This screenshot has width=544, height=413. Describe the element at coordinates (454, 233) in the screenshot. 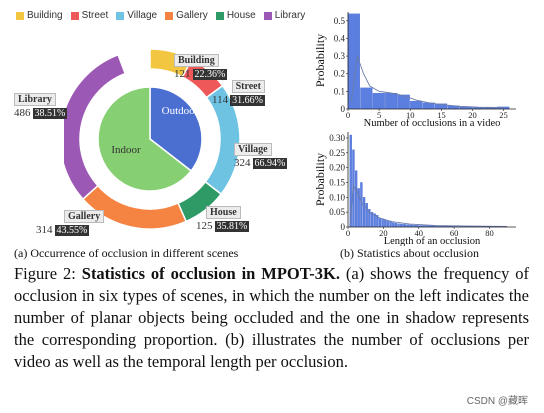

I see `x-tick-label: 60` at that location.